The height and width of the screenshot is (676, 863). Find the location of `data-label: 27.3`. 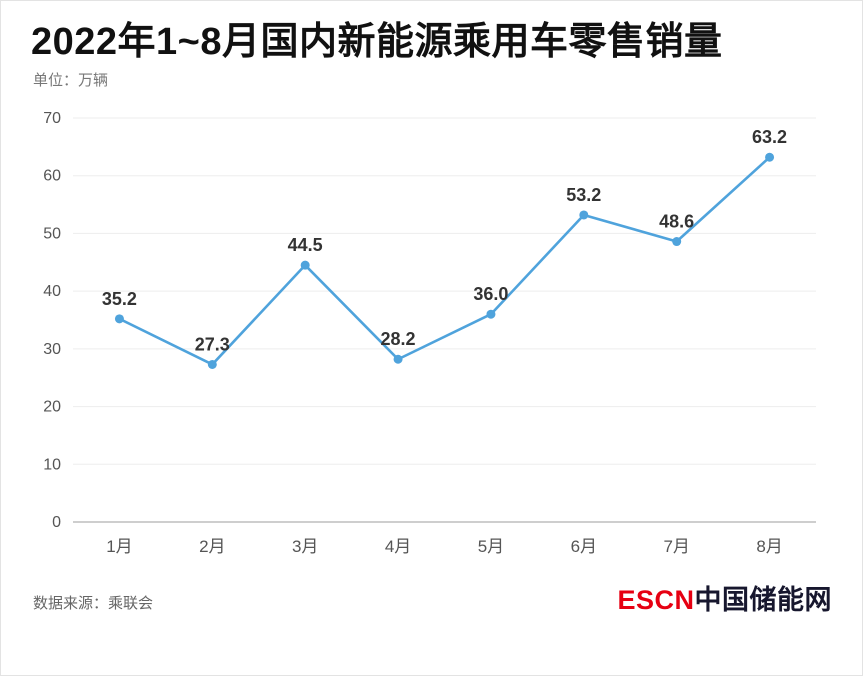

data-label: 27.3 is located at coordinates (212, 344).